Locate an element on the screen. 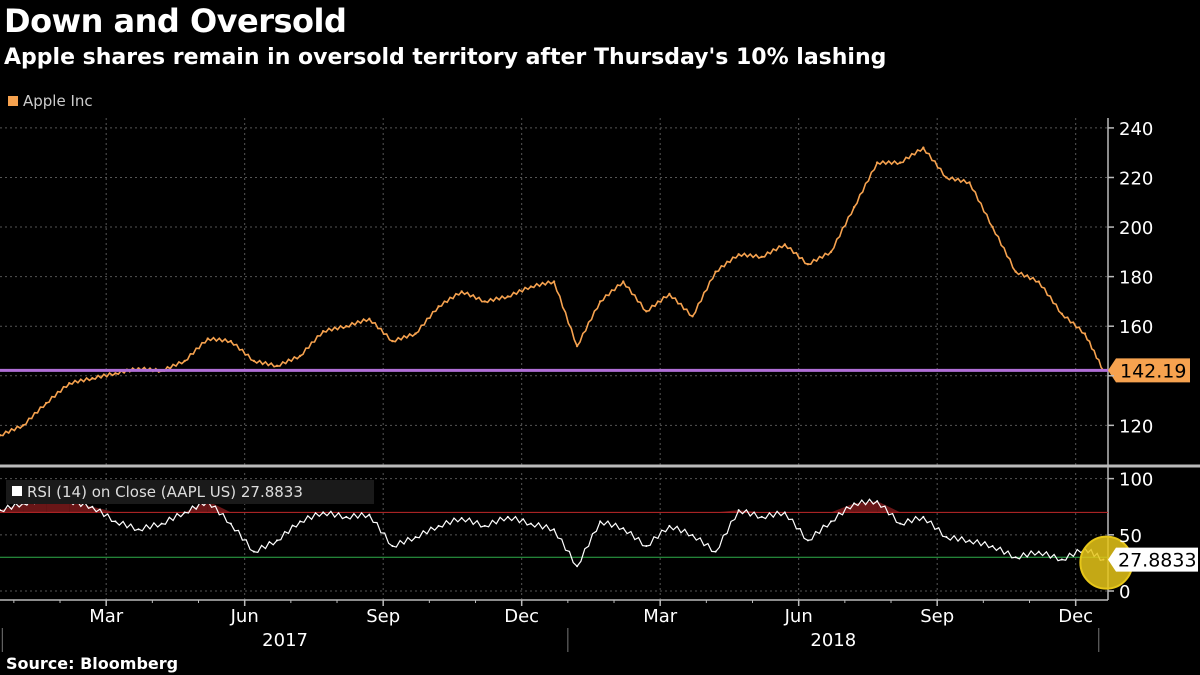 Image resolution: width=1200 pixels, height=675 pixels. price-tick-label: 240 is located at coordinates (1136, 129).